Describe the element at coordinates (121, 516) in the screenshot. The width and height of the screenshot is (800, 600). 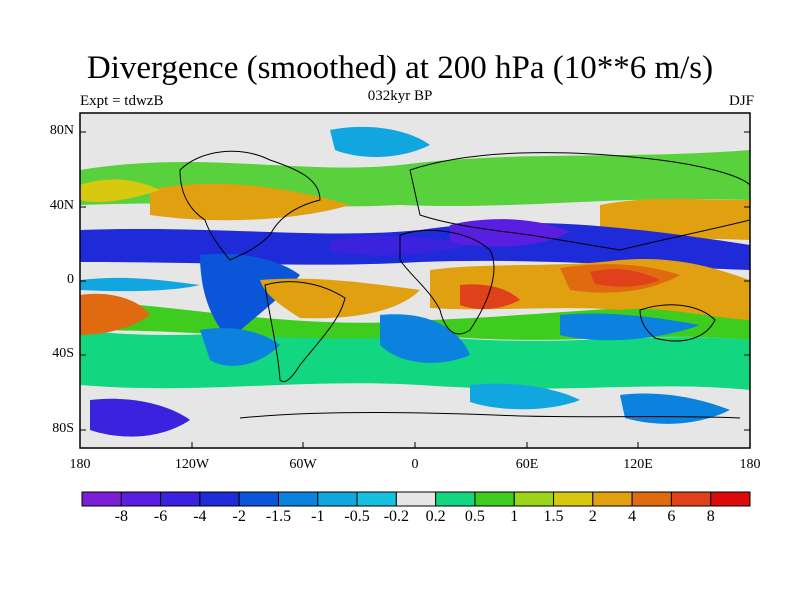
I see `colorbar-label: -8` at that location.